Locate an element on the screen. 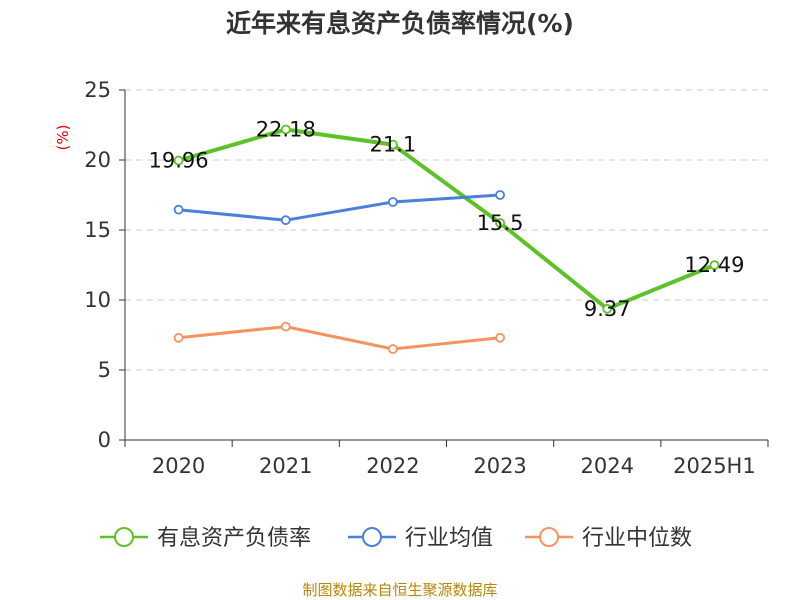  data-label: 22.18 is located at coordinates (286, 129).